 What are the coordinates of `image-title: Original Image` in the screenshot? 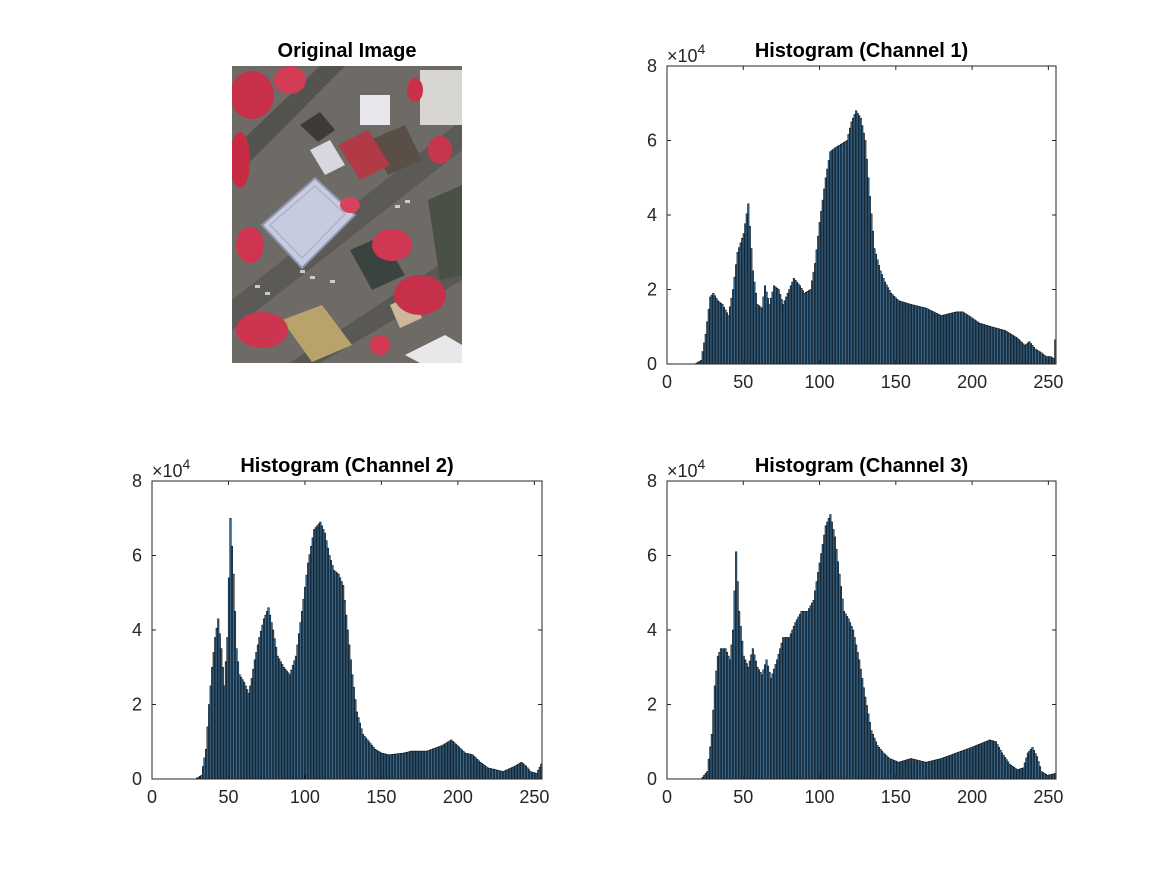 It's located at (347, 51).